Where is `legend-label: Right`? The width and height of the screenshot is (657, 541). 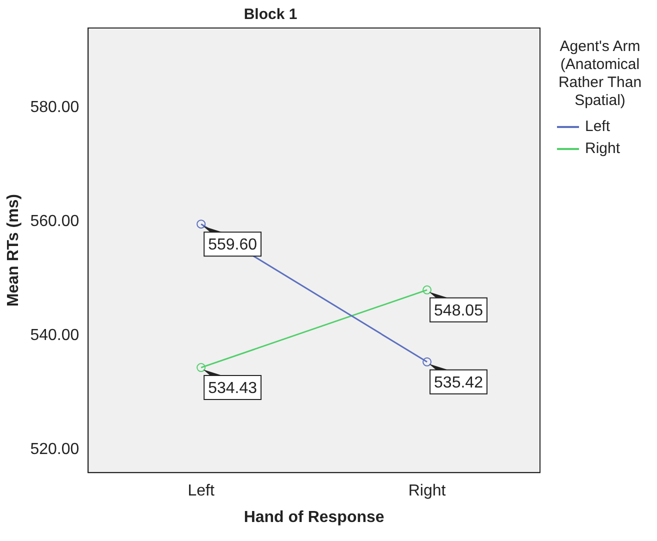
legend-label: Right is located at coordinates (602, 149).